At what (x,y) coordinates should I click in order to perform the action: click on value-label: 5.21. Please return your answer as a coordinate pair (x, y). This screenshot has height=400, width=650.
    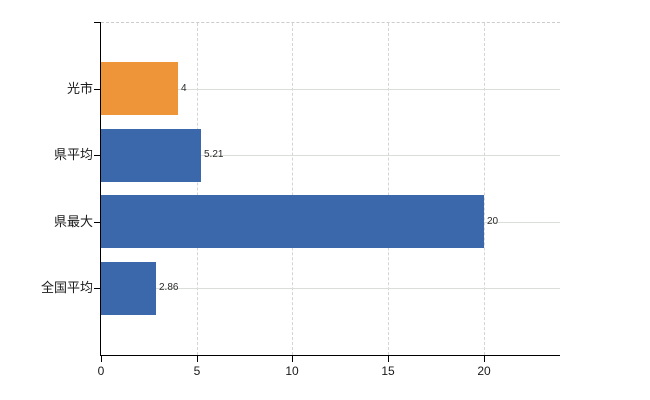
    Looking at the image, I should click on (214, 154).